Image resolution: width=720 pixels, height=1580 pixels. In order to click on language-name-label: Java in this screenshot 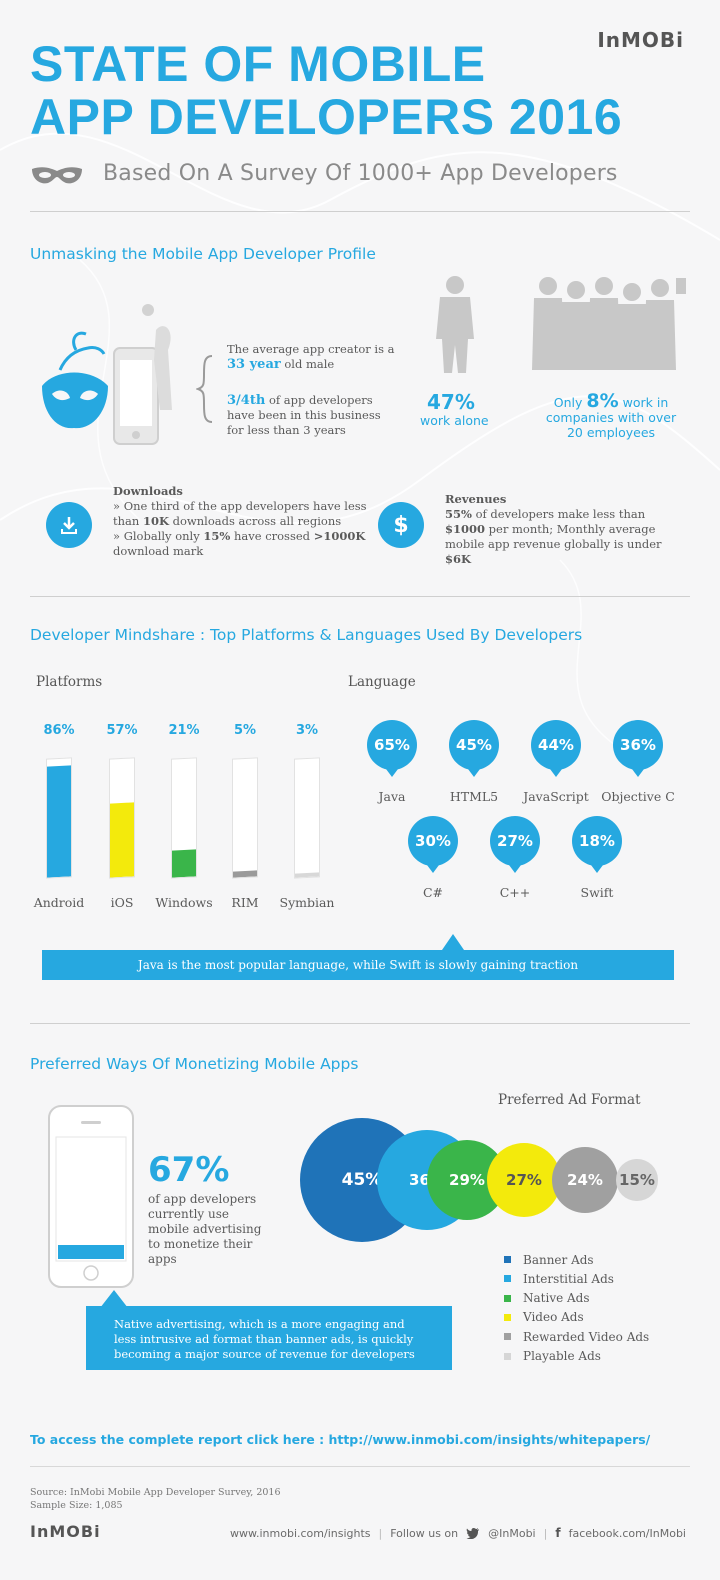, I will do `click(392, 796)`.